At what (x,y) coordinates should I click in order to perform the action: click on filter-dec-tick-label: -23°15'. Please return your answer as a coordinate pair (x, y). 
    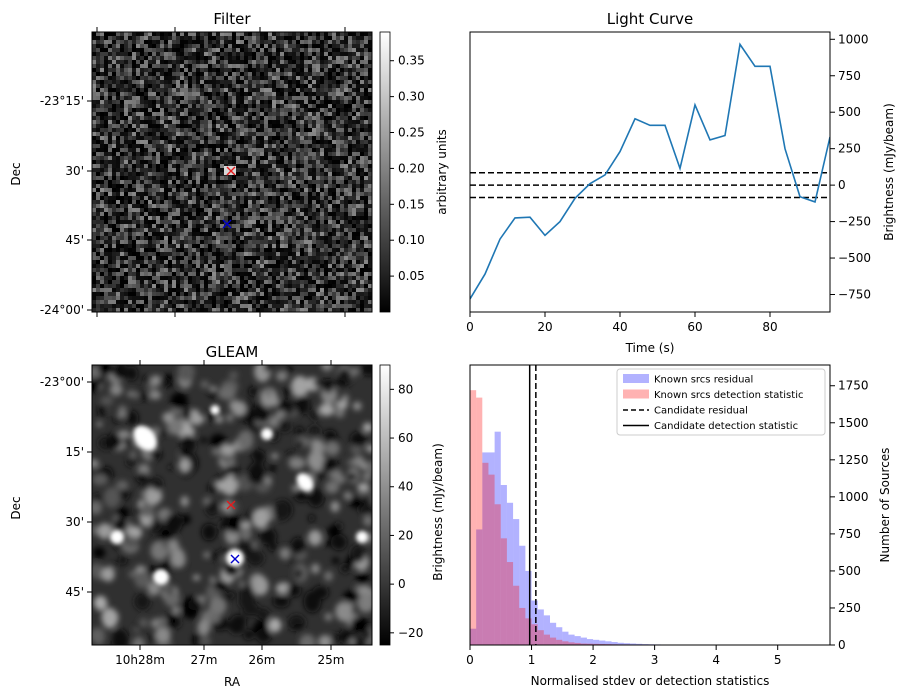
    Looking at the image, I should click on (62, 101).